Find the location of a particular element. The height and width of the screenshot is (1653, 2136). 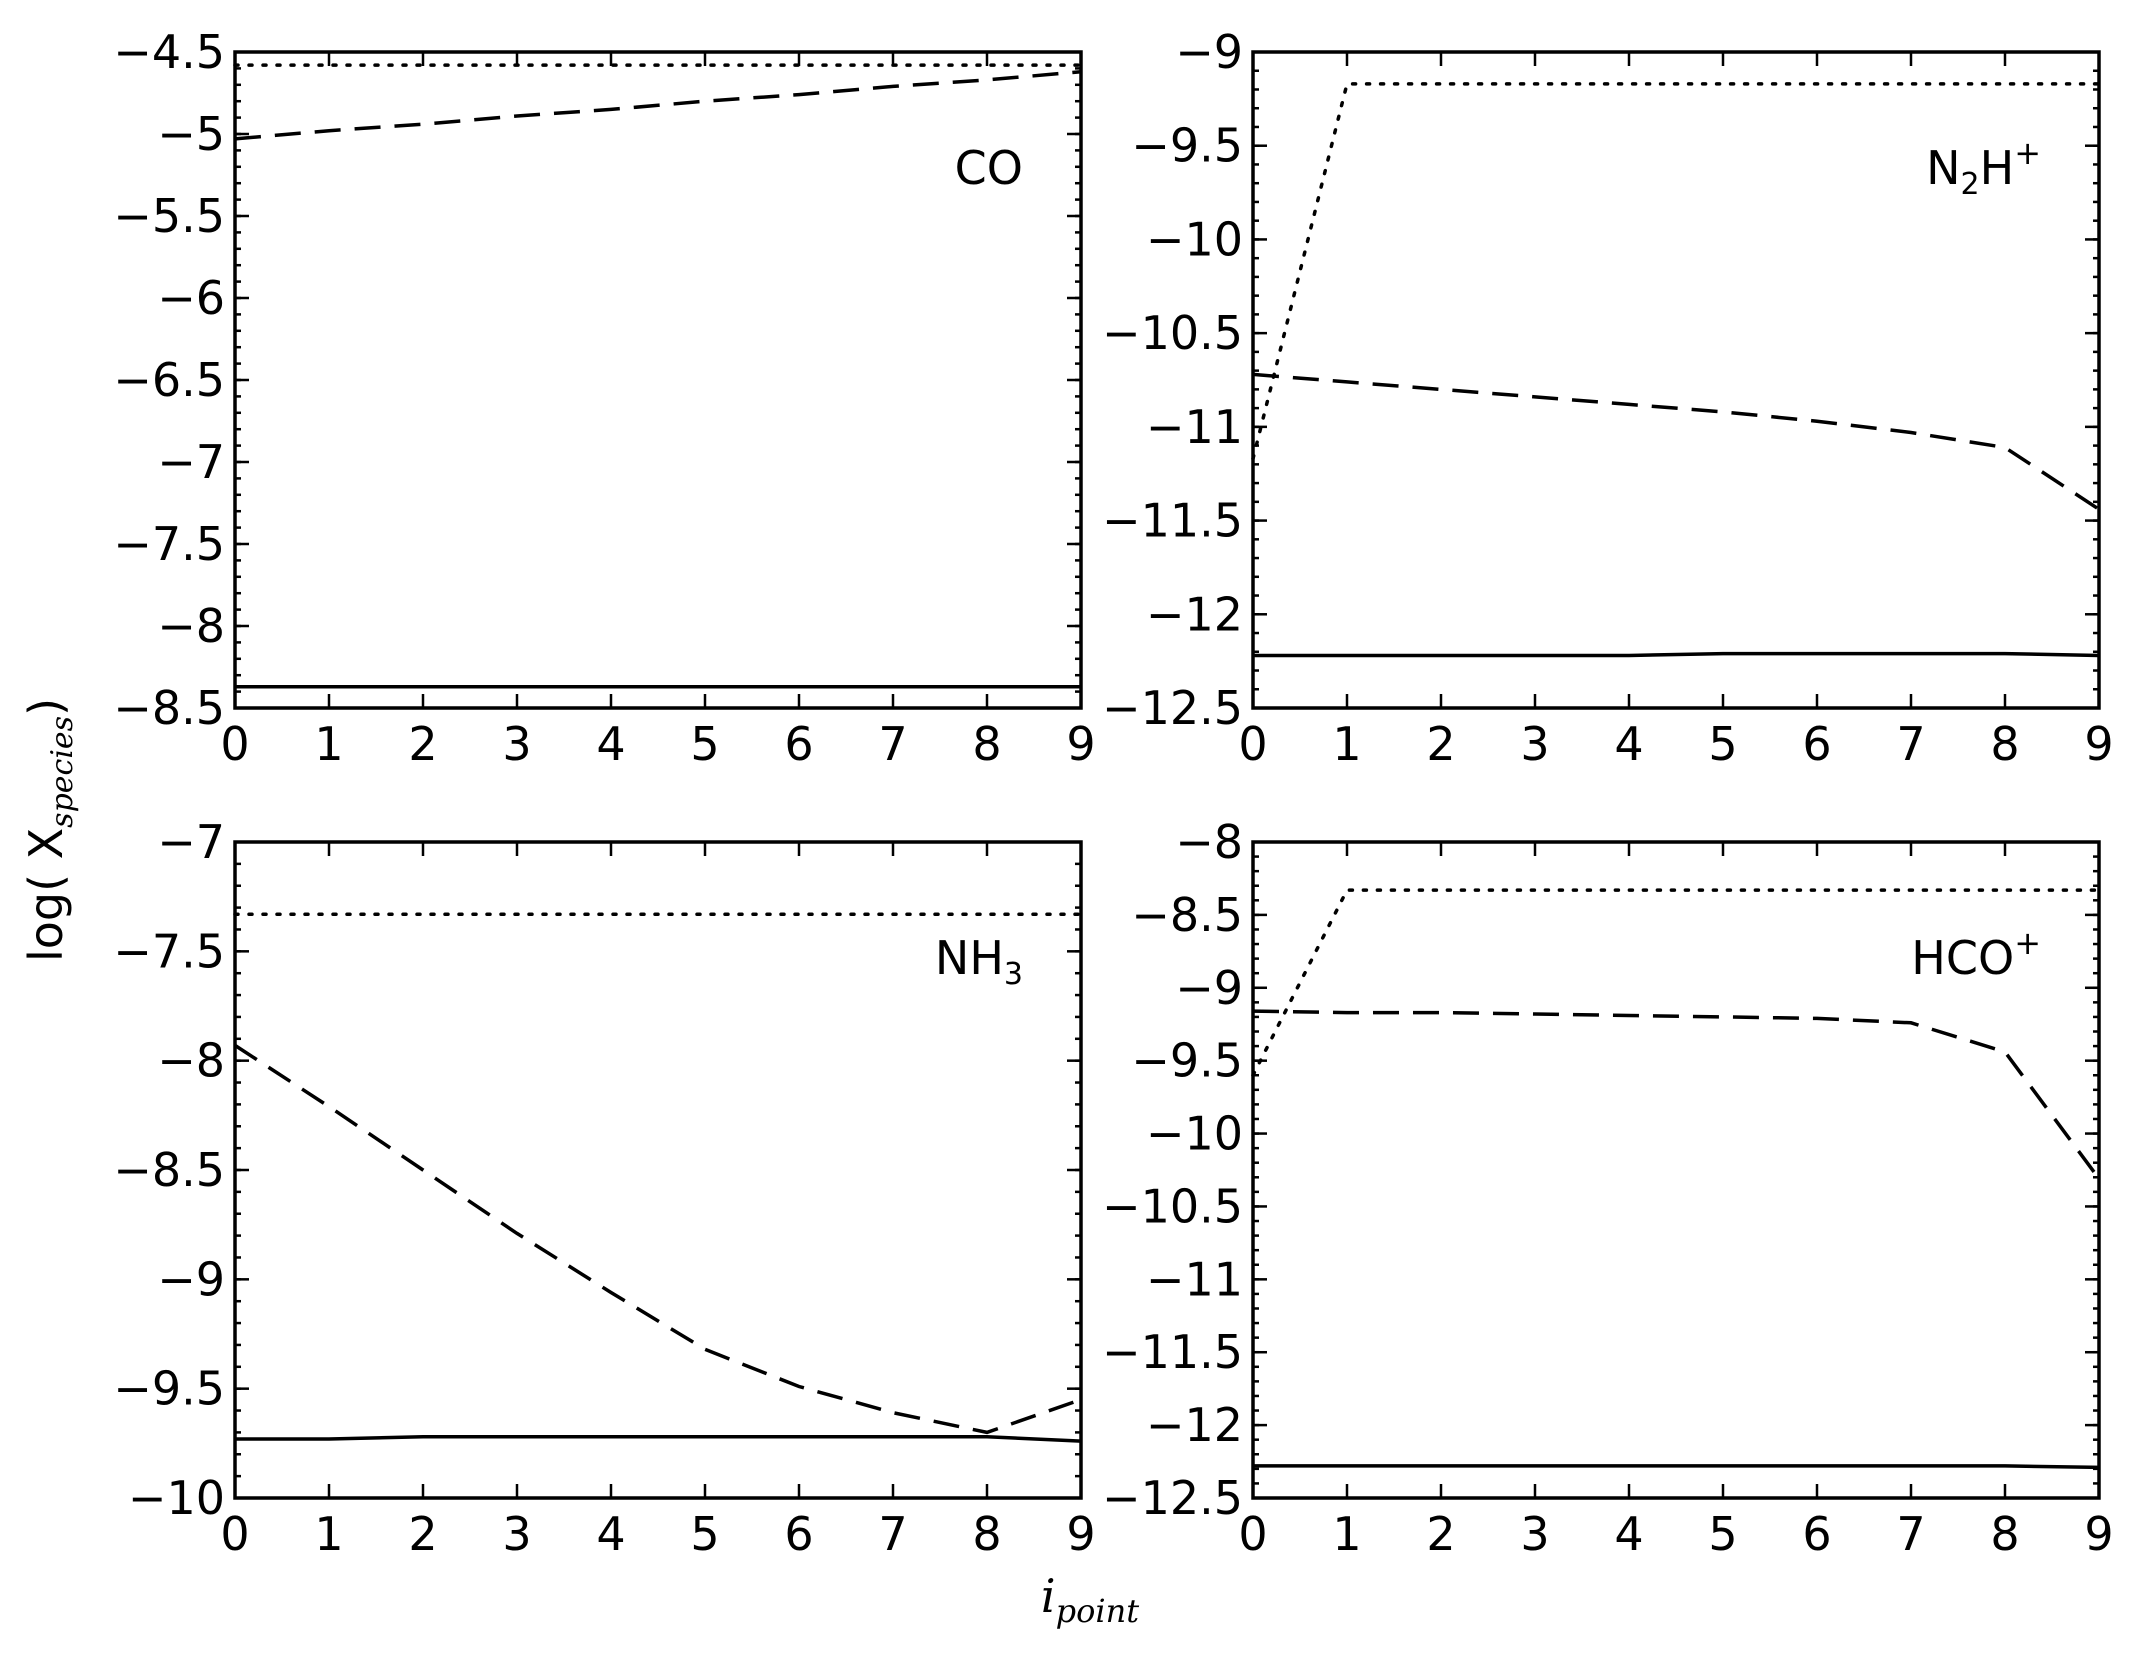

panel-label: NH3 is located at coordinates (979, 961).